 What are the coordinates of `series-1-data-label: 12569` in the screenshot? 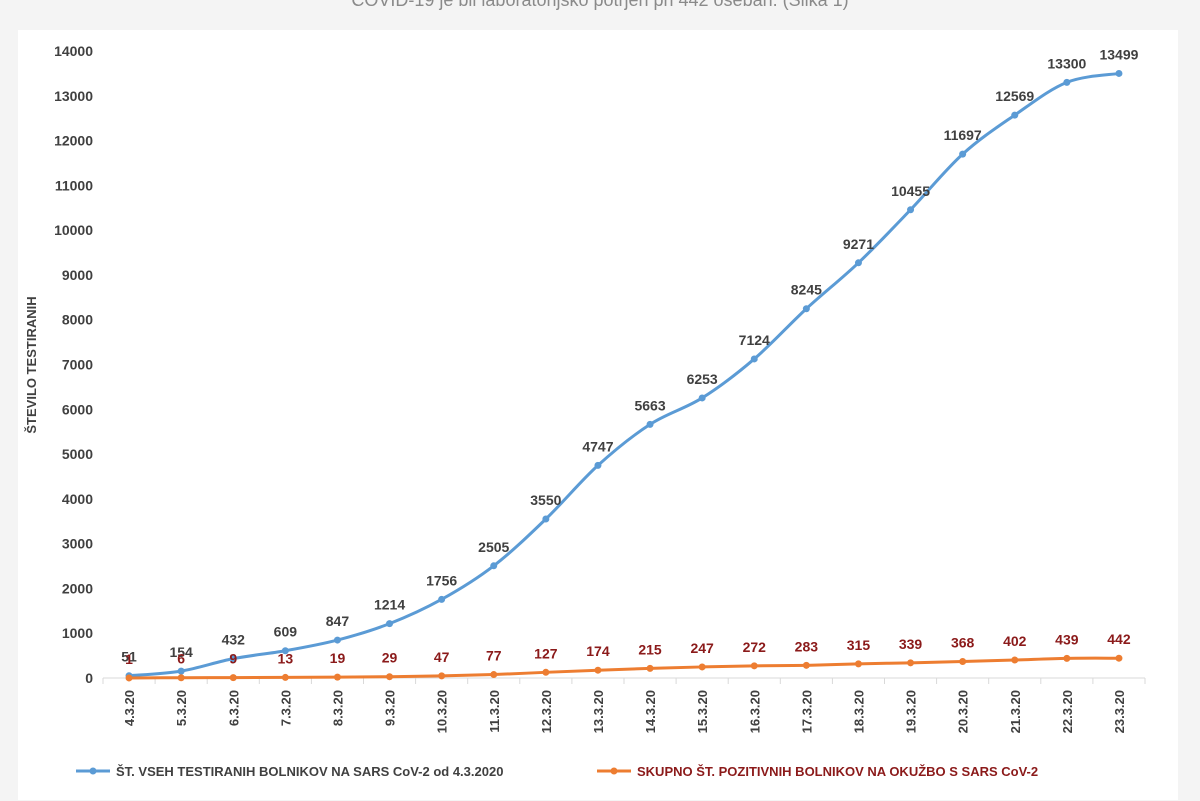 It's located at (1014, 96).